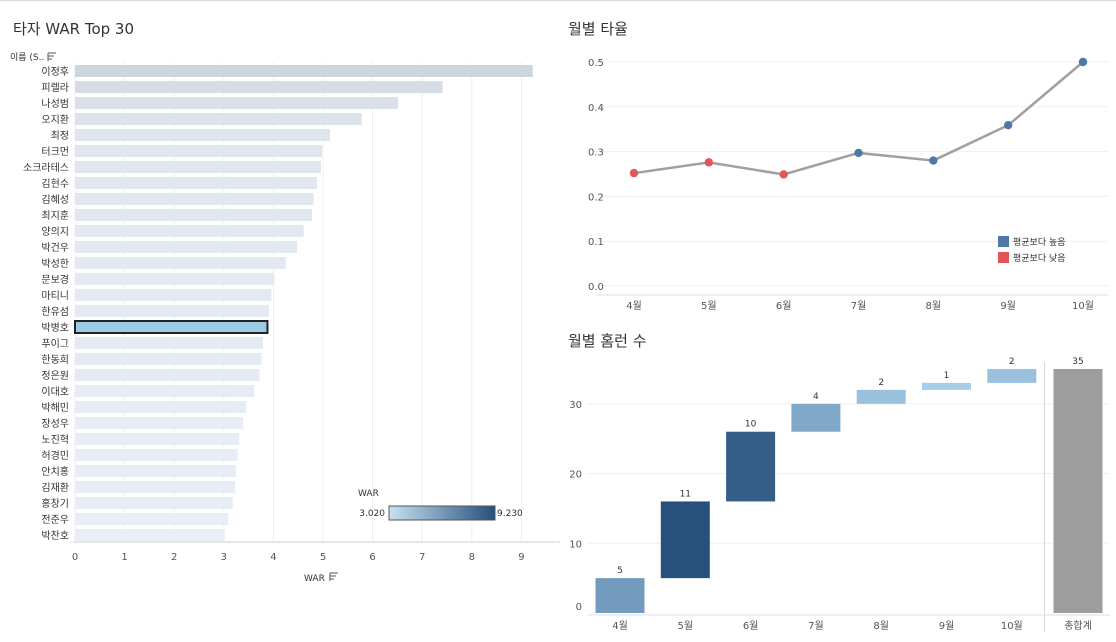  Describe the element at coordinates (174, 557) in the screenshot. I see `war-x-tick: 2` at that location.